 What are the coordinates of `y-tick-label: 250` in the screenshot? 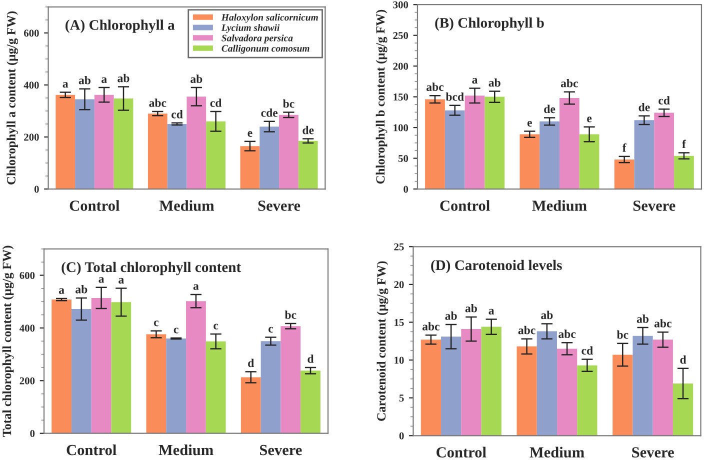 It's located at (400, 36).